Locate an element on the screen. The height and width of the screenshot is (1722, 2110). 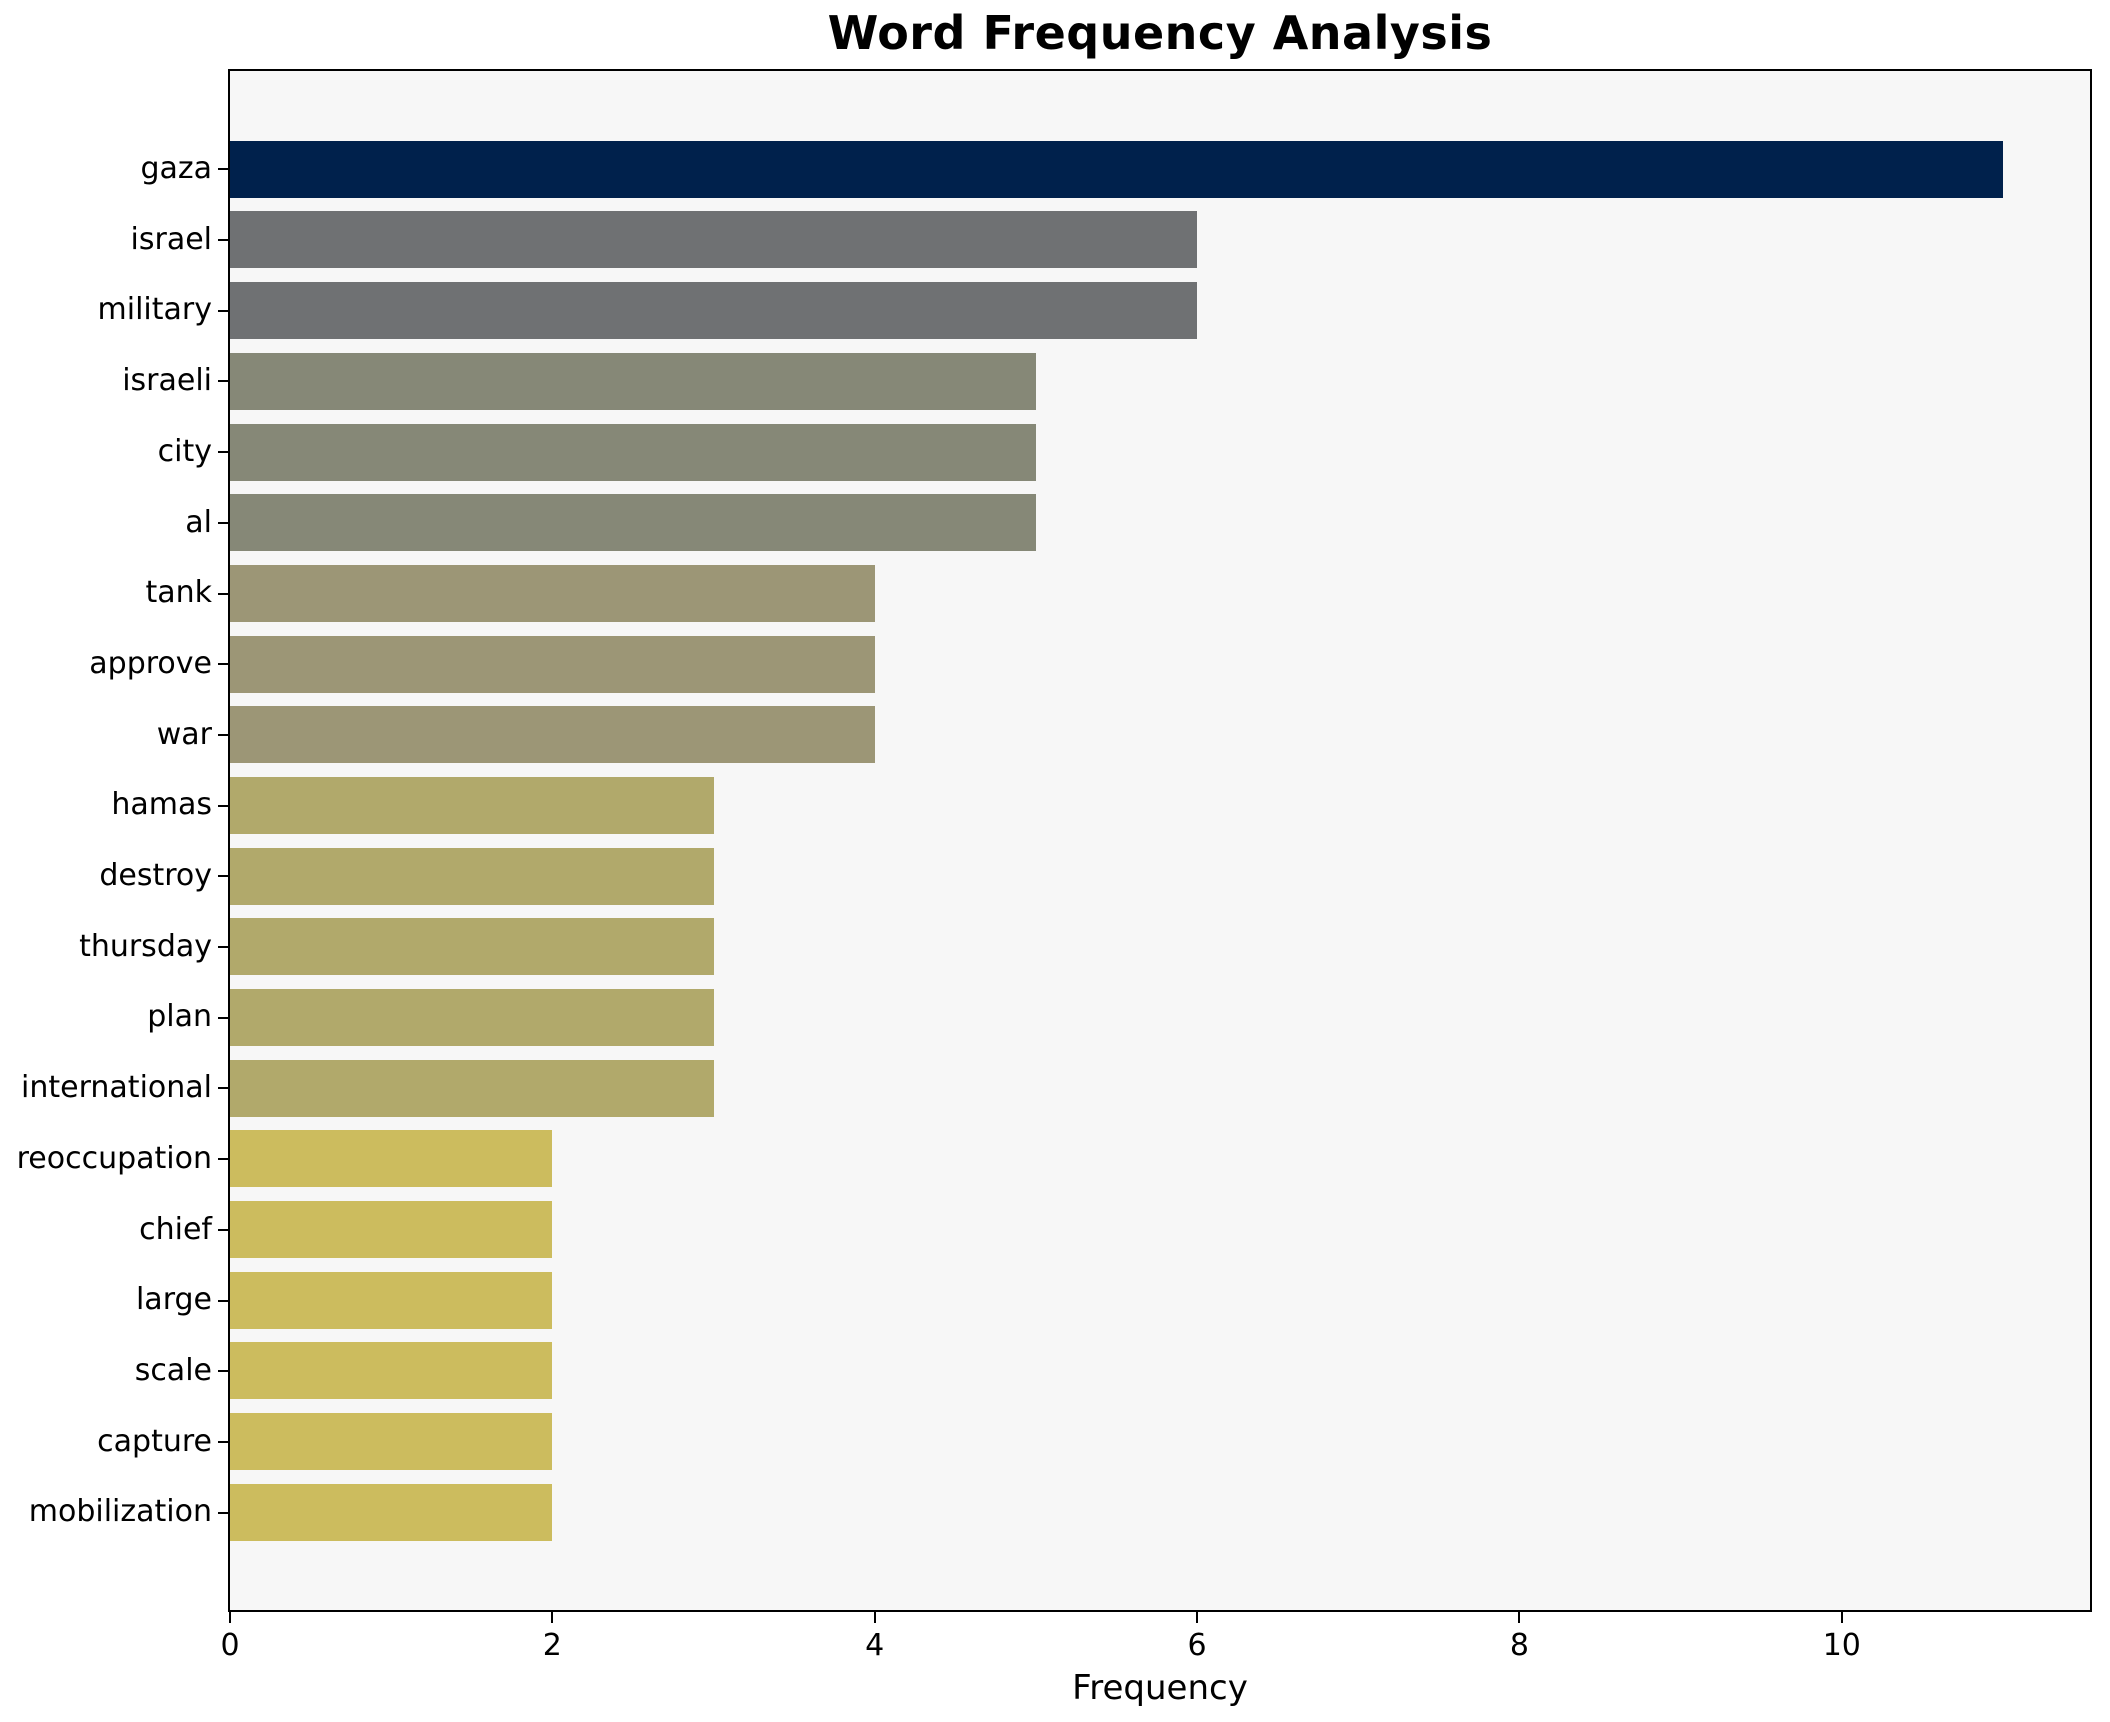
bar-mobilization is located at coordinates (391, 1512).